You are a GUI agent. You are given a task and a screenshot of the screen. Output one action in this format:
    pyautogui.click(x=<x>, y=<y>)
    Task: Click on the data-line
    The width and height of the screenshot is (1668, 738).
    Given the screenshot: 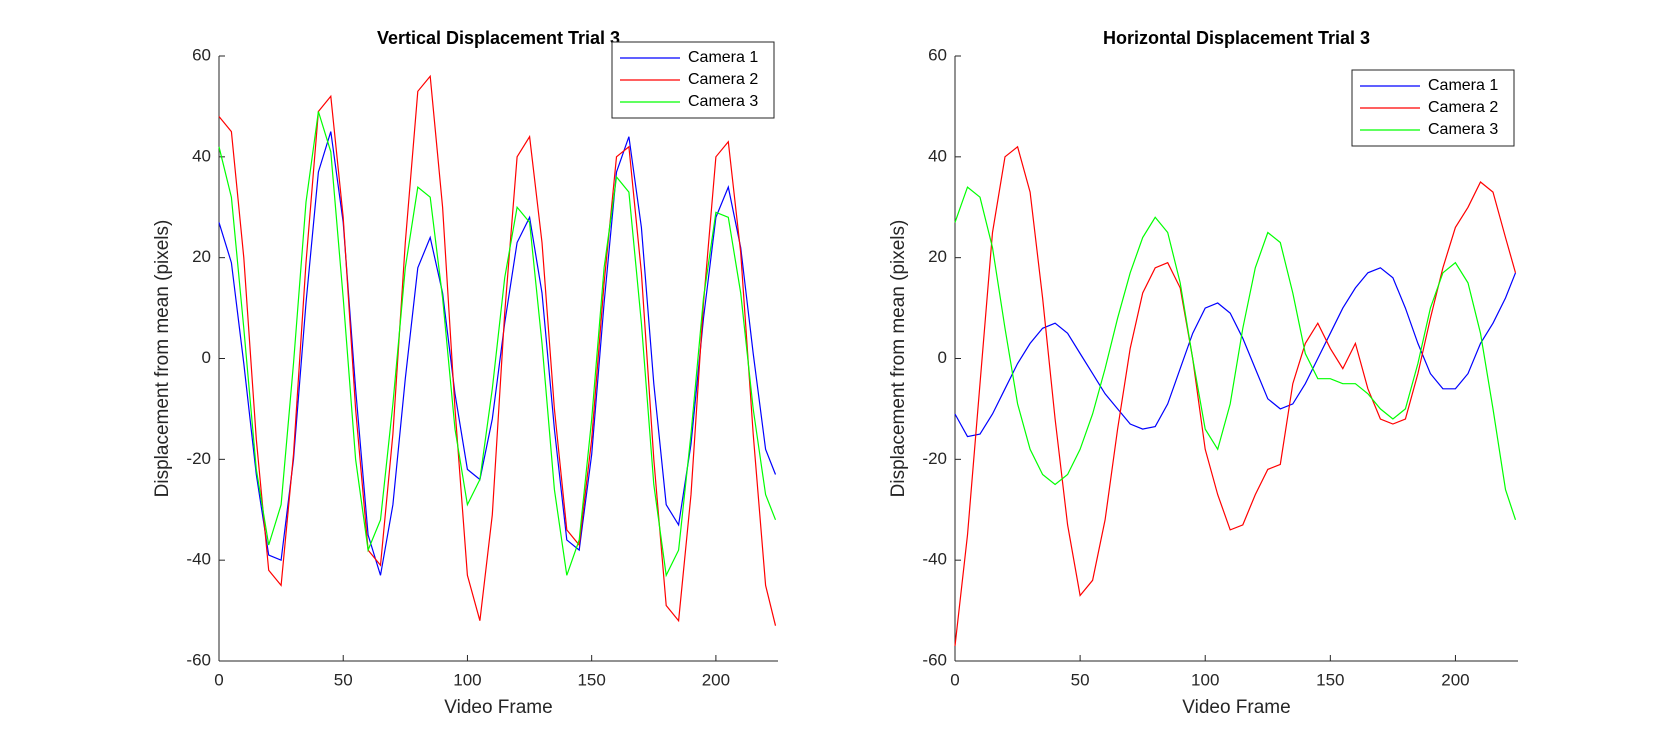 What is the action you would take?
    pyautogui.click(x=1235, y=352)
    